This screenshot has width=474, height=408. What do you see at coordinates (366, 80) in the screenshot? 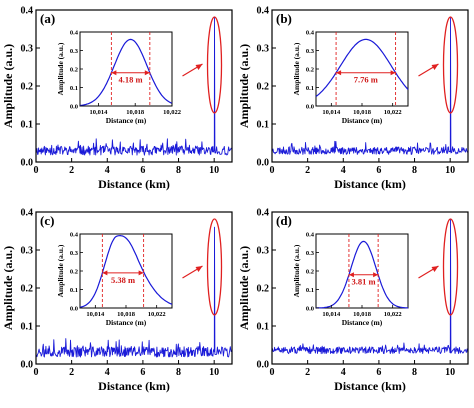
I see `fwhm-width-label: 7.76 m` at bounding box center [366, 80].